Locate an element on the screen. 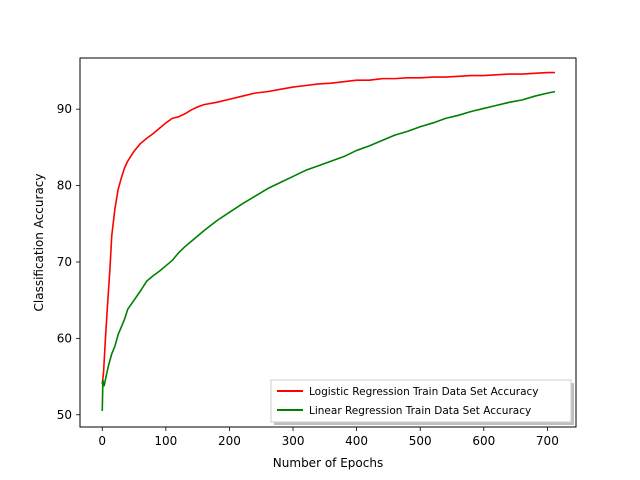 This screenshot has height=480, width=640. x-tick-label: 700 is located at coordinates (547, 441).